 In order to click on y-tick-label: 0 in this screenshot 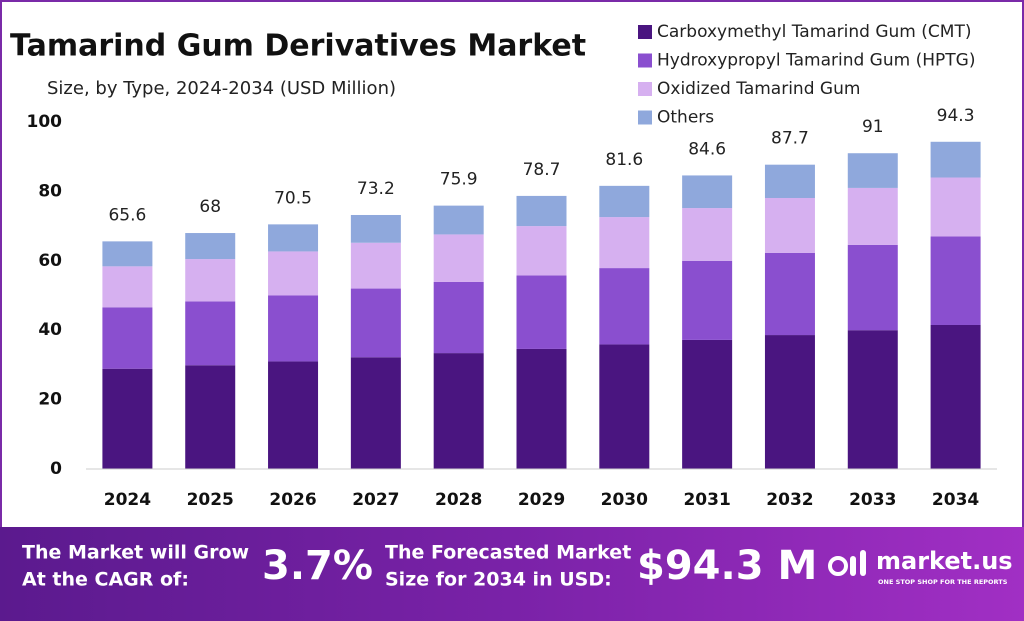, I will do `click(56, 469)`.